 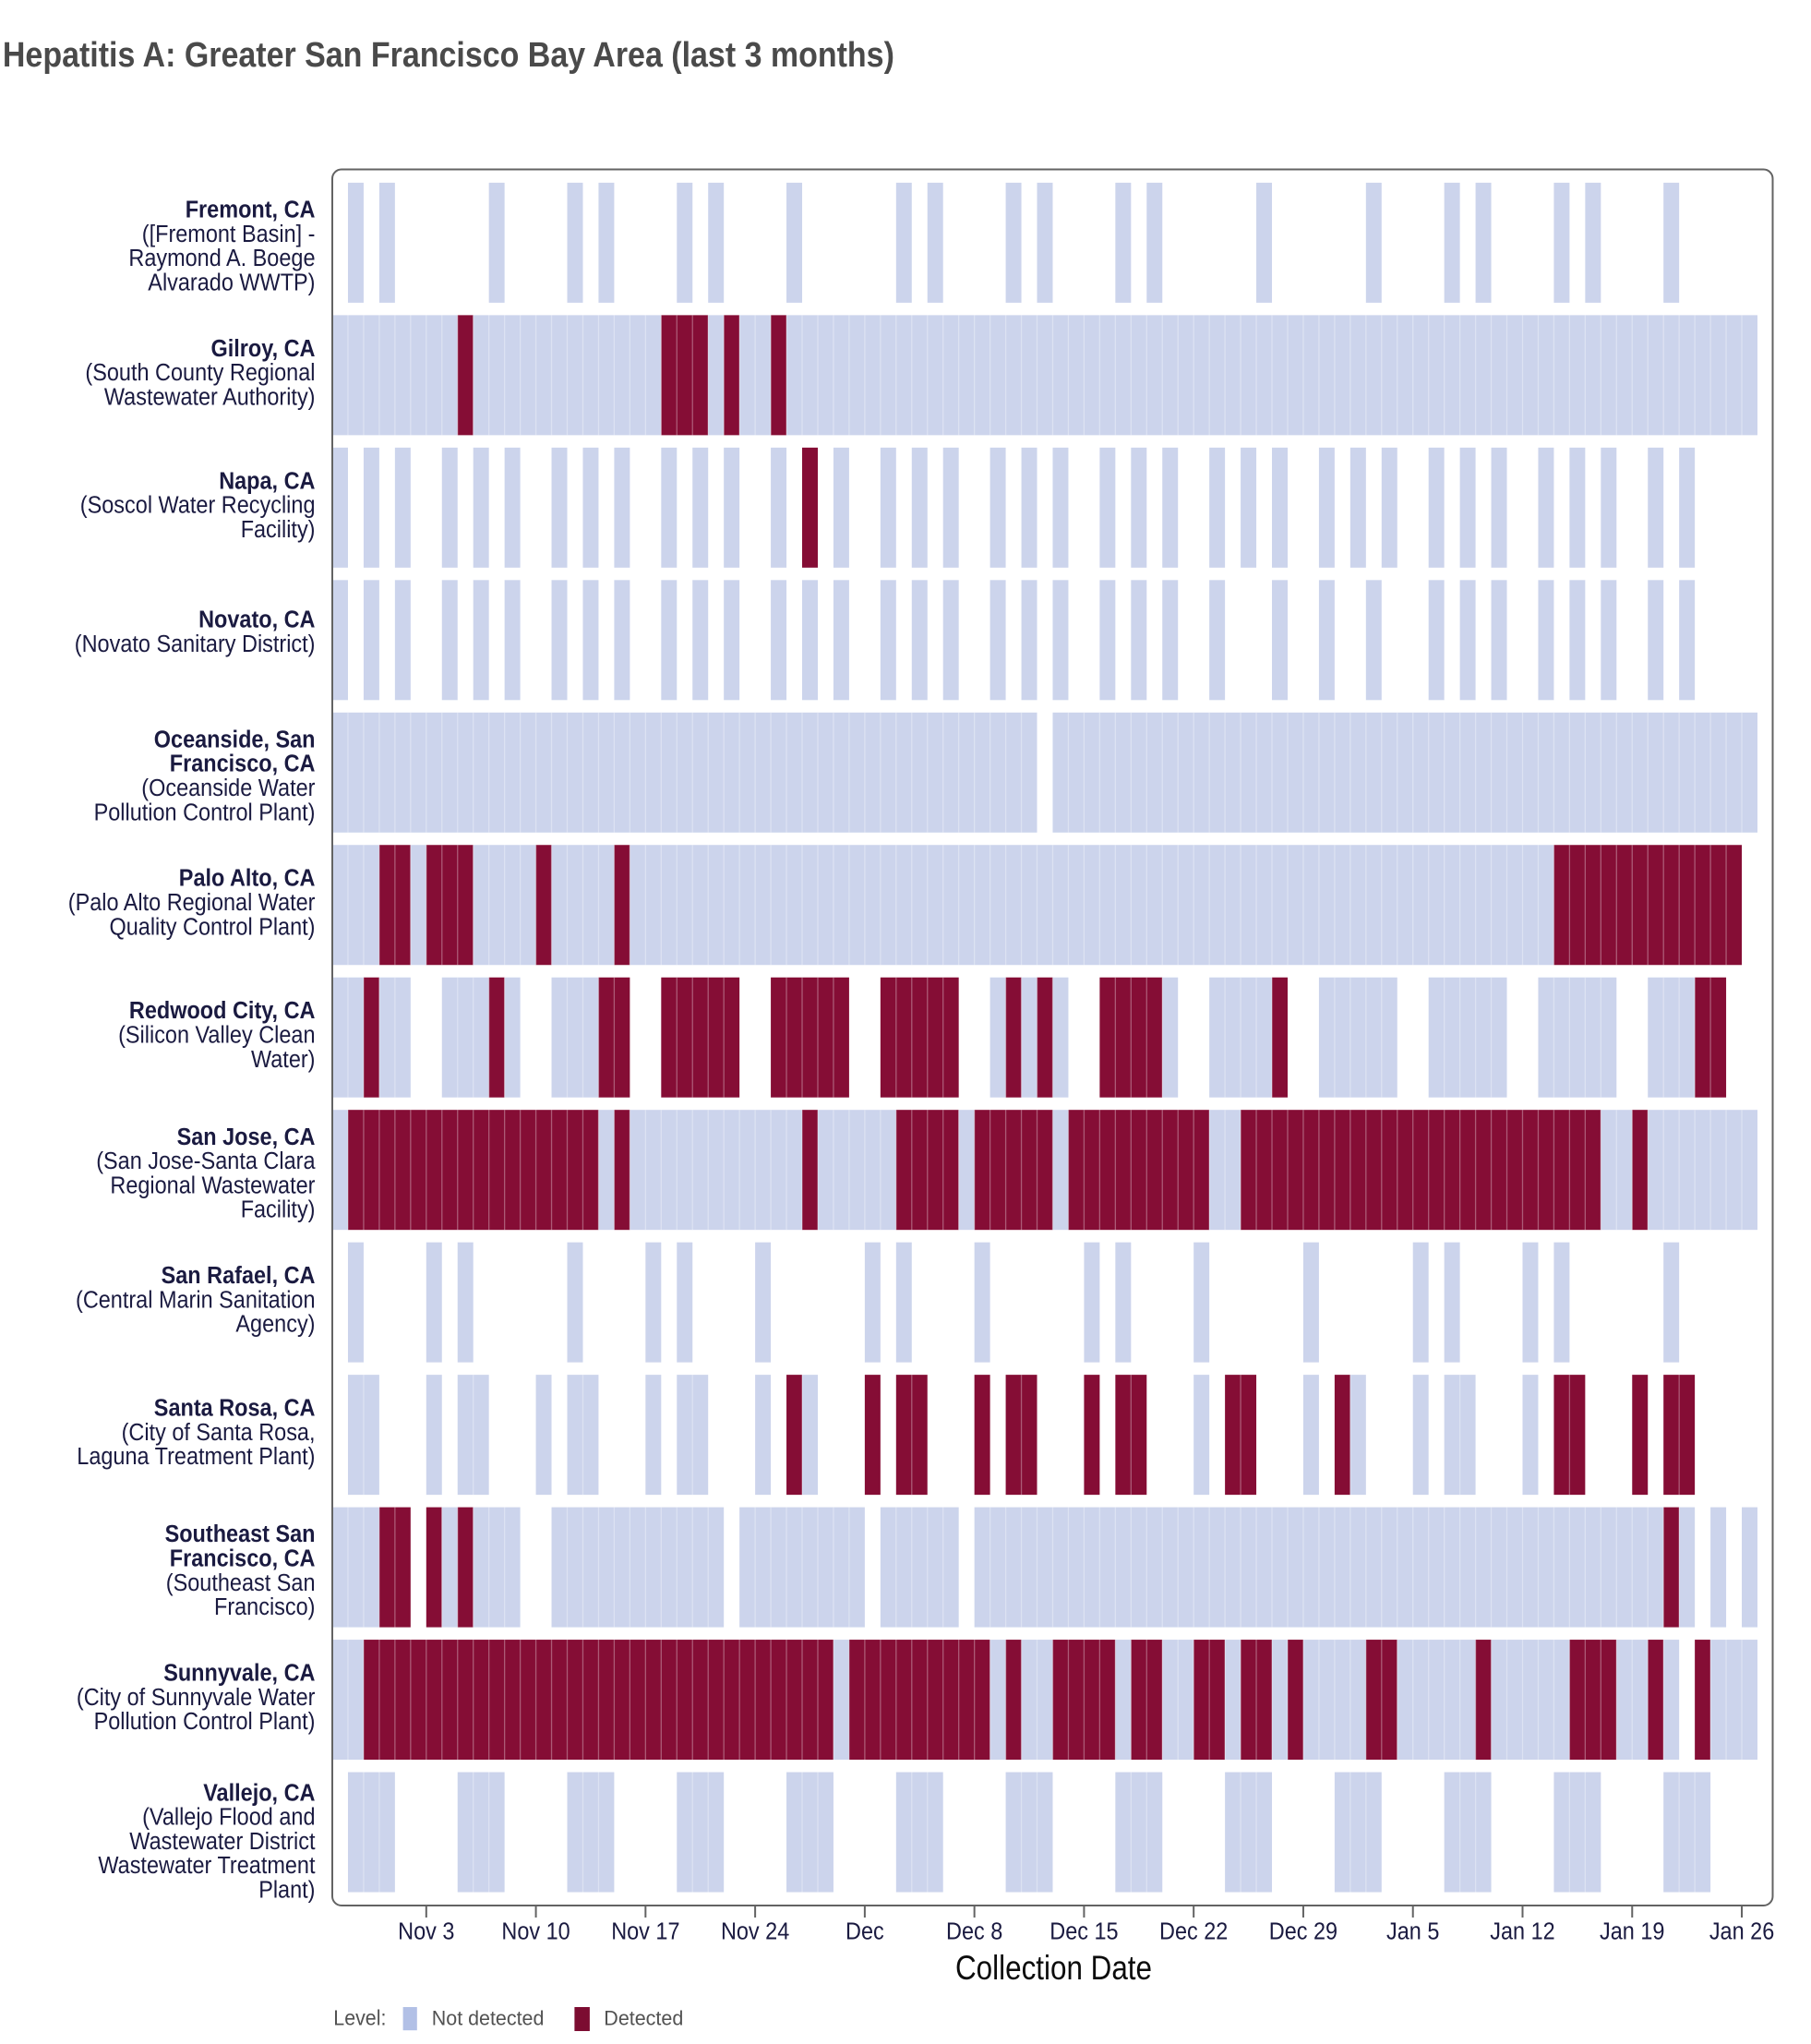 I want to click on svg-text: (Palo Alto Regional Water, so click(x=192, y=903).